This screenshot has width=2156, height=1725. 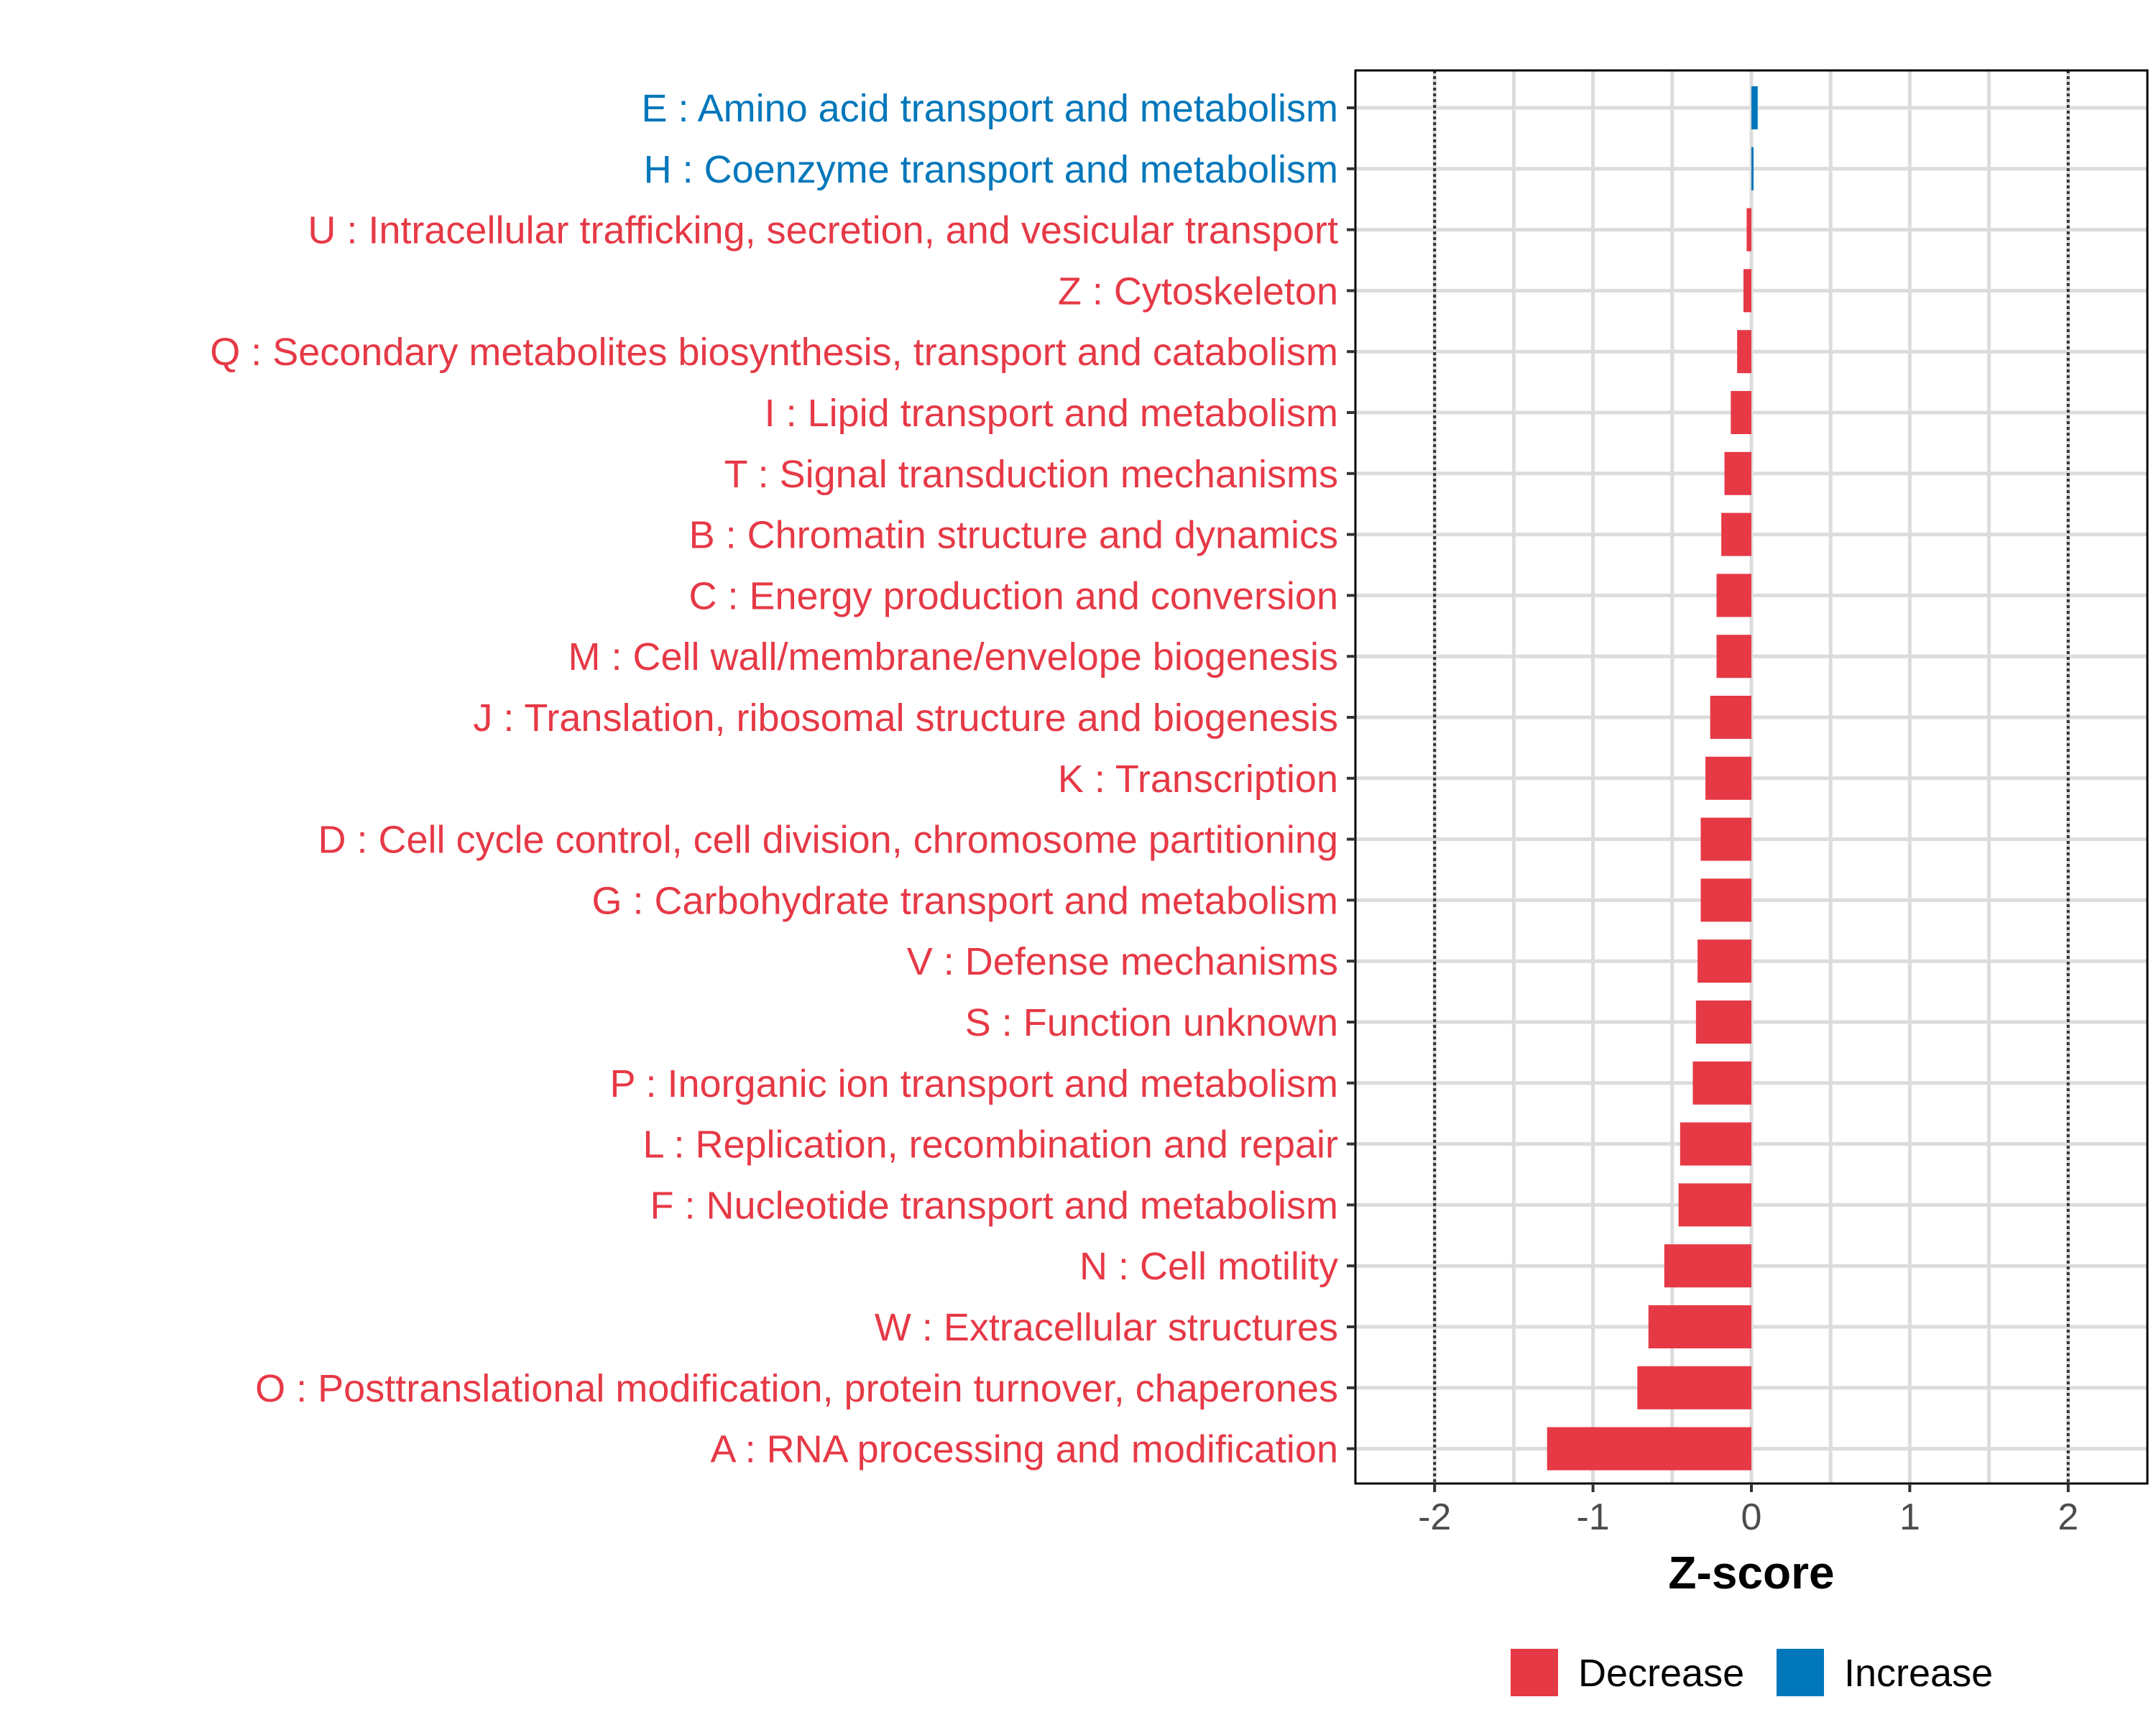 I want to click on category-label: Z : Cytoskeleton, so click(x=1198, y=291).